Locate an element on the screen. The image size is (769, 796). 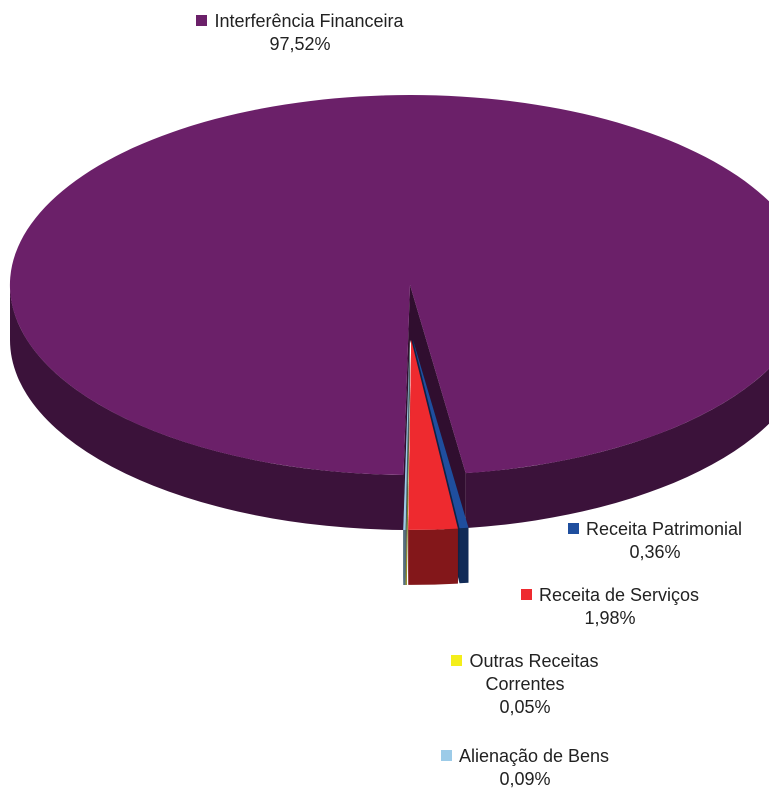
category-name: Outras Receitas Correntes is located at coordinates (534, 672).